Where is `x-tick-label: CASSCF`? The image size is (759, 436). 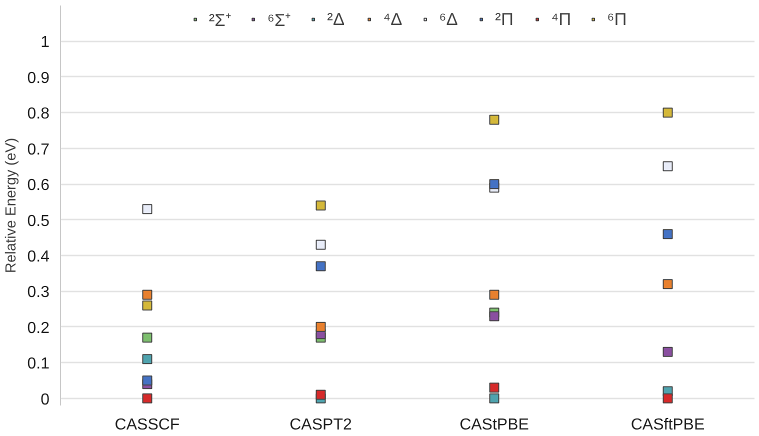
x-tick-label: CASSCF is located at coordinates (147, 425).